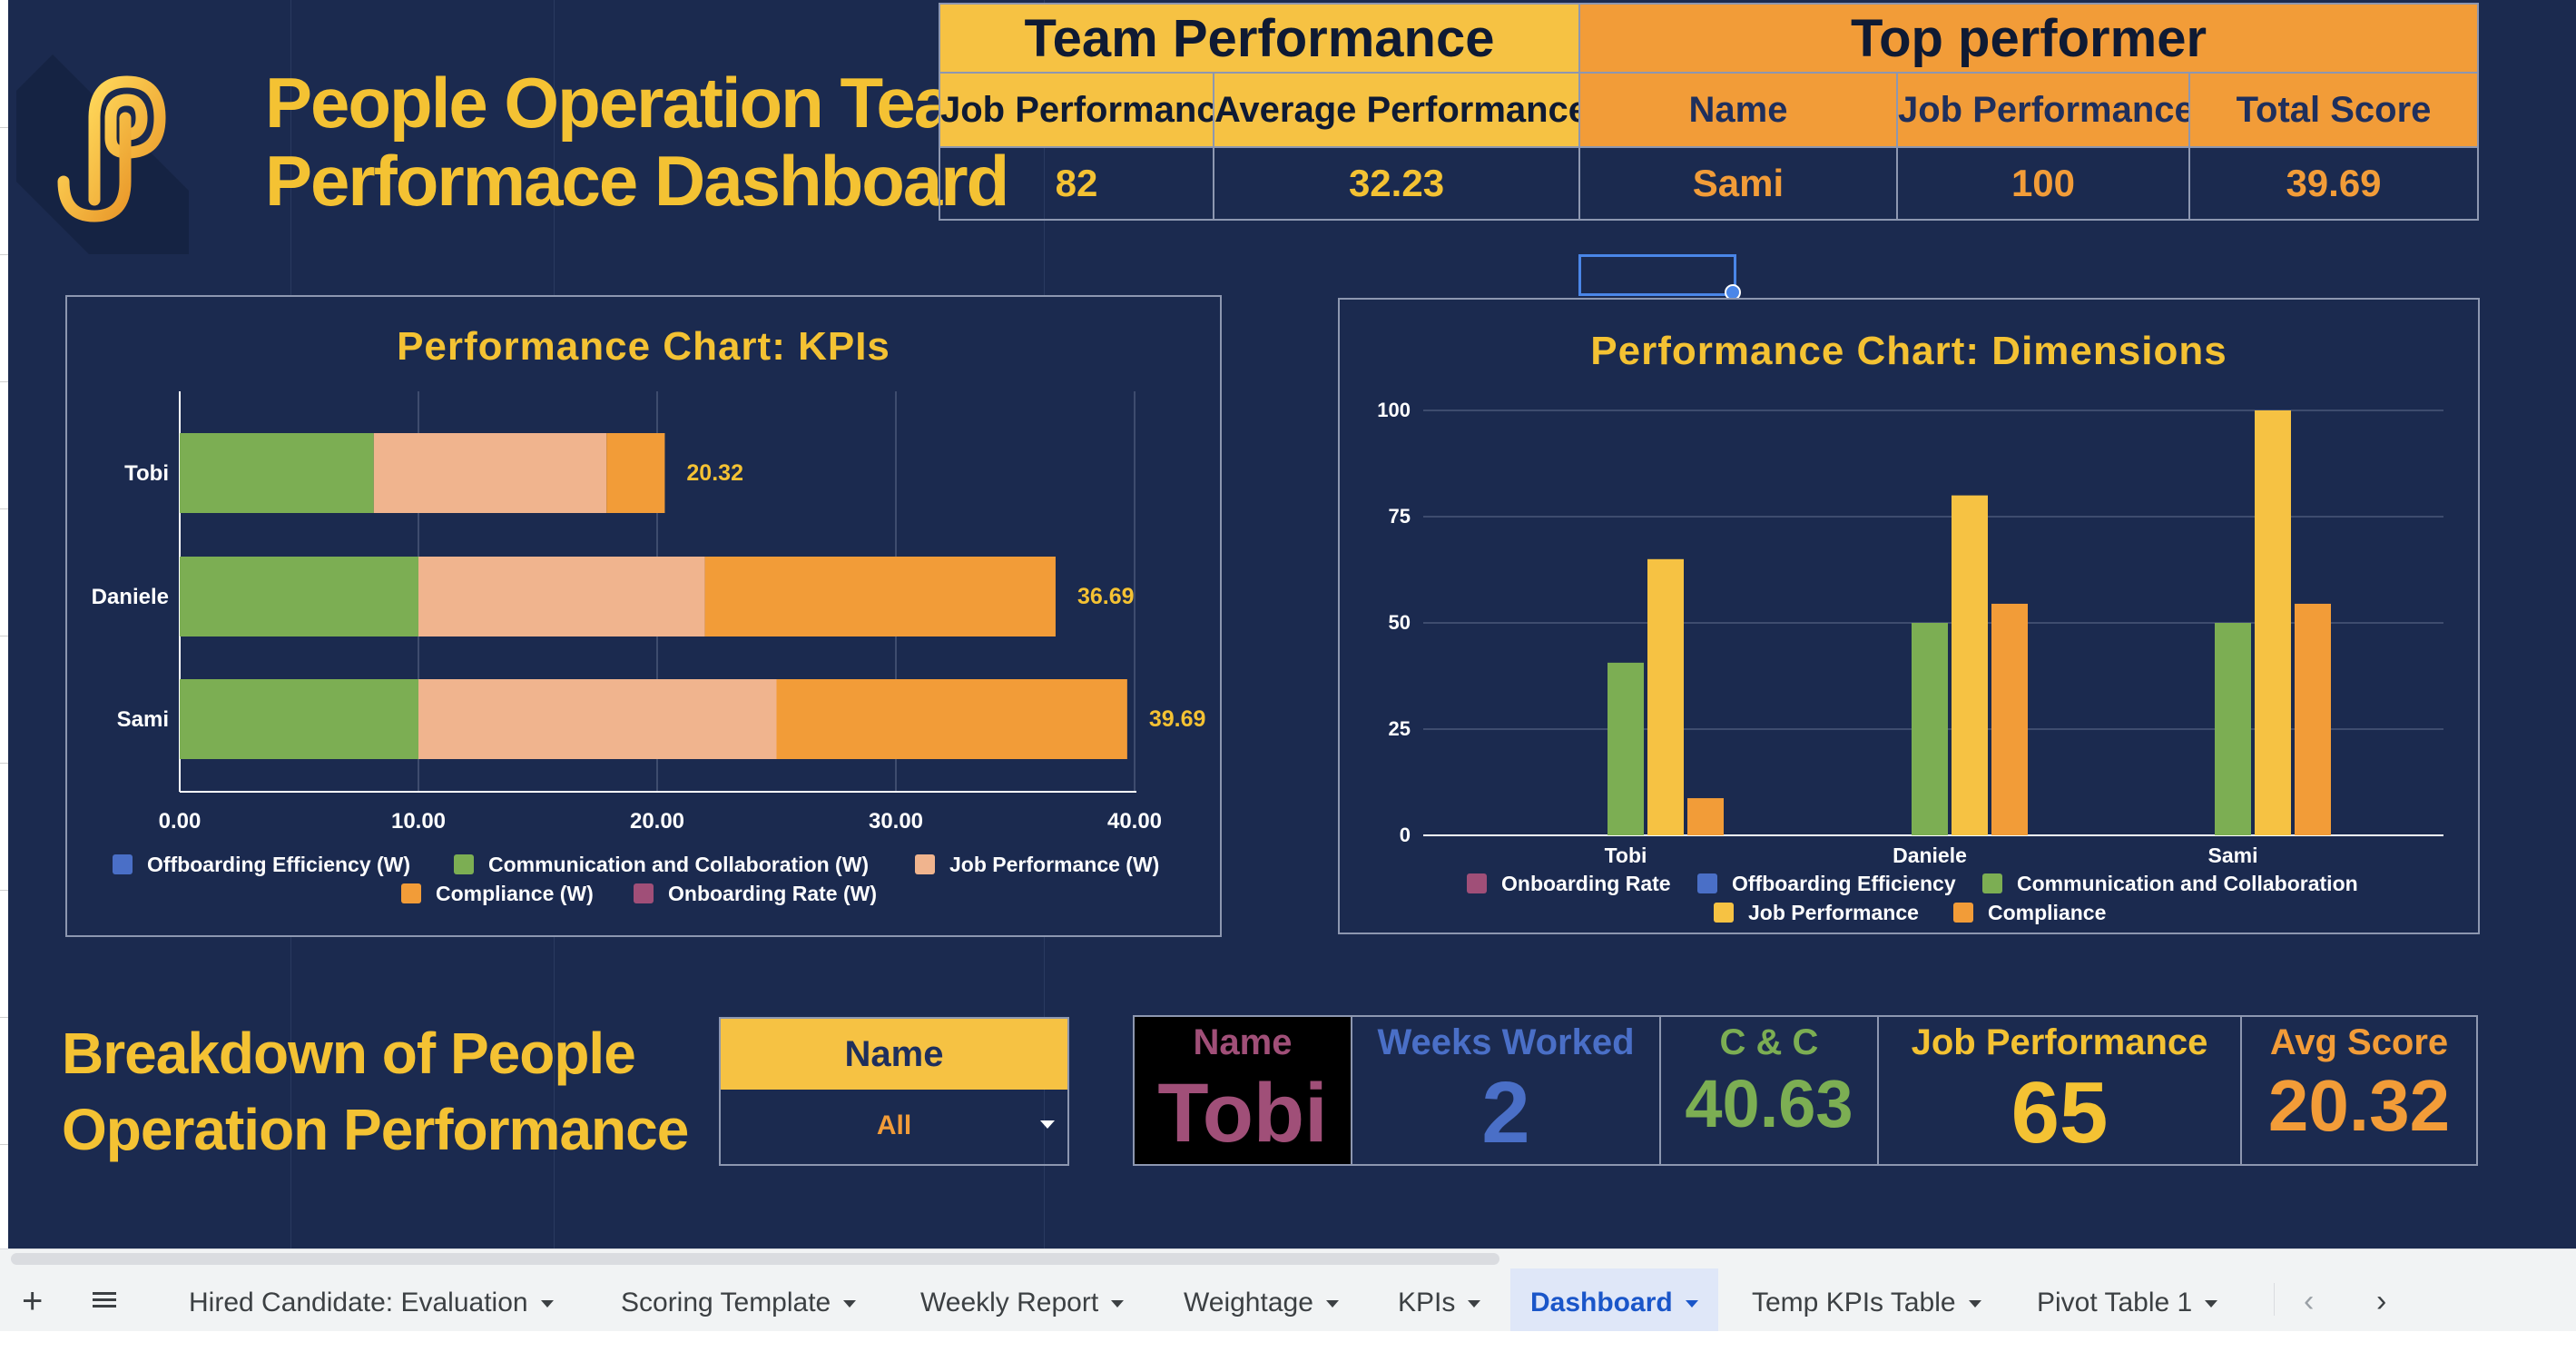  Describe the element at coordinates (894, 1054) in the screenshot. I see `name-filter-label: Name` at that location.